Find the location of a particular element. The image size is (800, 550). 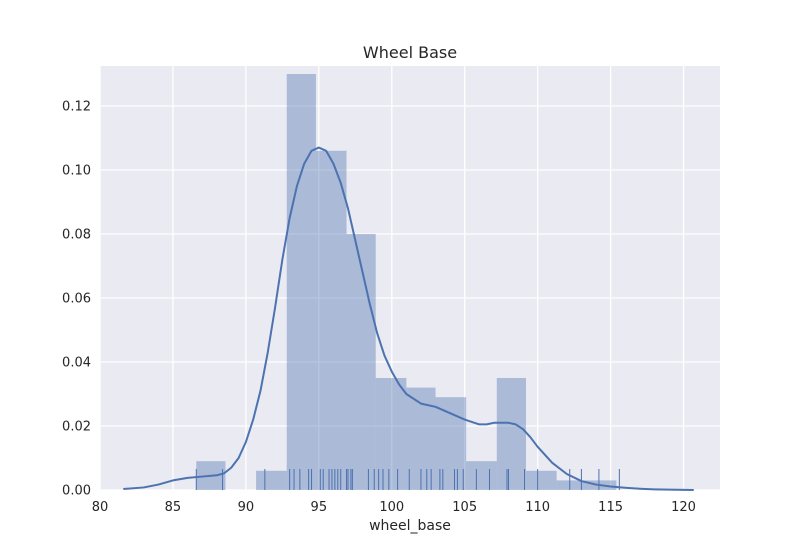

x-tick-labels: 80 85 90 95 100 105 110 115 120 is located at coordinates (394, 507).